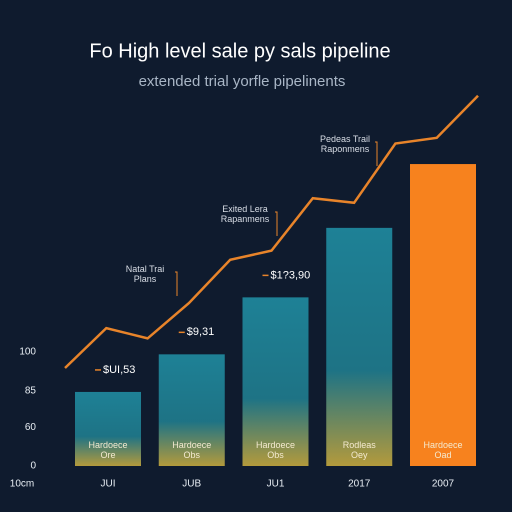  Describe the element at coordinates (201, 332) in the screenshot. I see `data-label: $9,31` at that location.